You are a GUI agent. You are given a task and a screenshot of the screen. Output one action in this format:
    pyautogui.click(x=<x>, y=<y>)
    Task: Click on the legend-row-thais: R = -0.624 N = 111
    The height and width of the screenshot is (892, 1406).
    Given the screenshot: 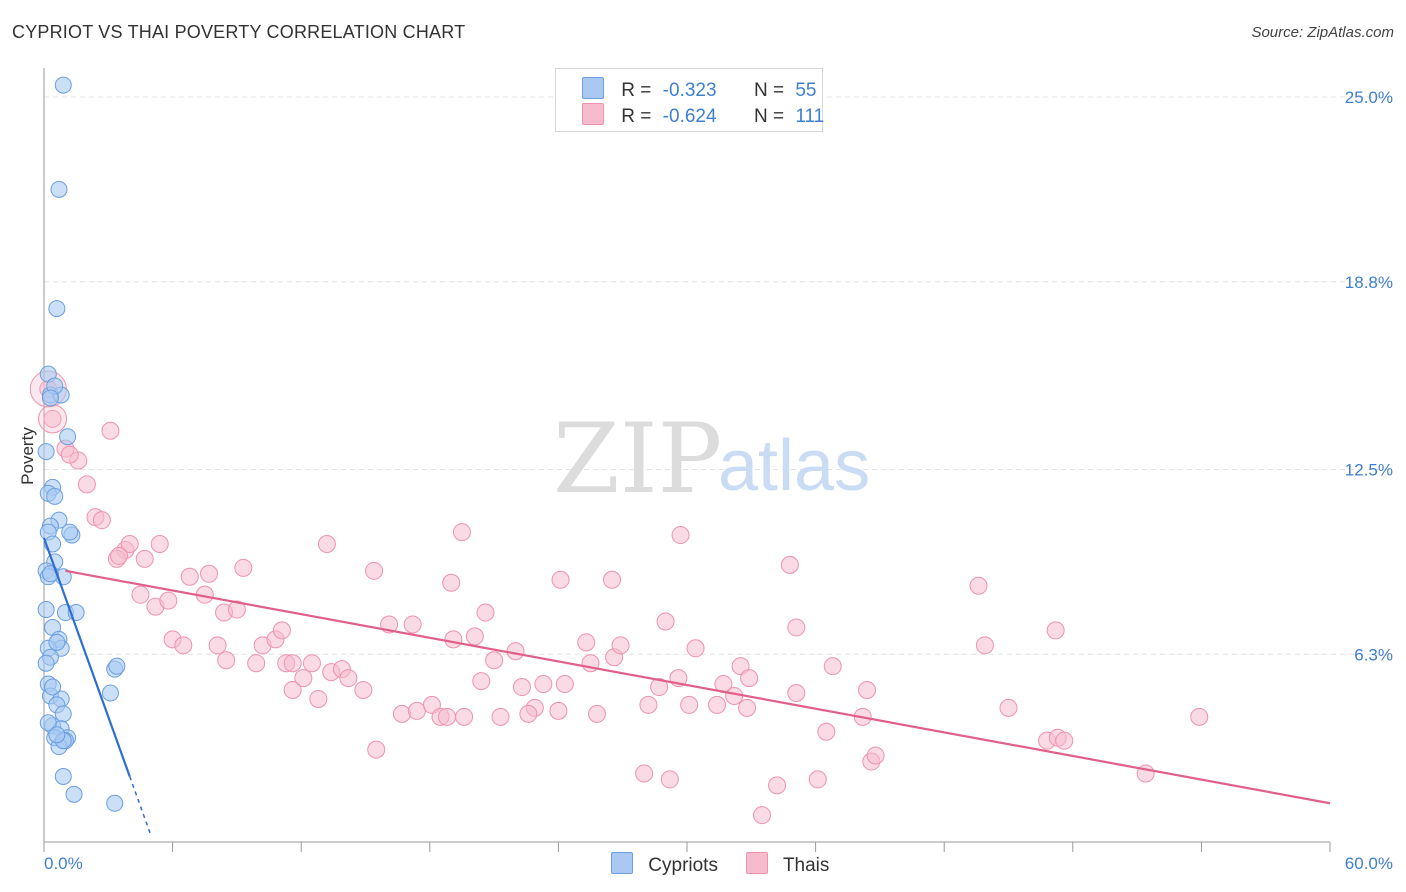 What is the action you would take?
    pyautogui.click(x=703, y=115)
    